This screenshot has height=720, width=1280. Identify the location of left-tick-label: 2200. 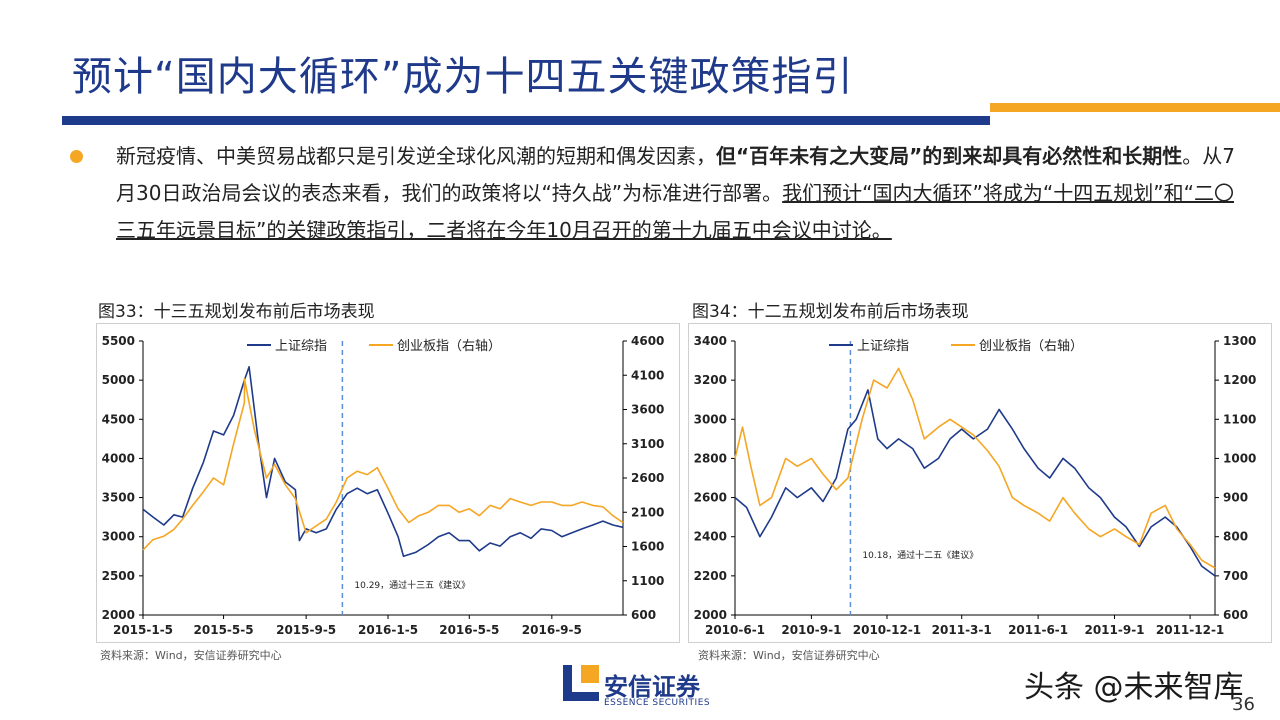
(710, 576).